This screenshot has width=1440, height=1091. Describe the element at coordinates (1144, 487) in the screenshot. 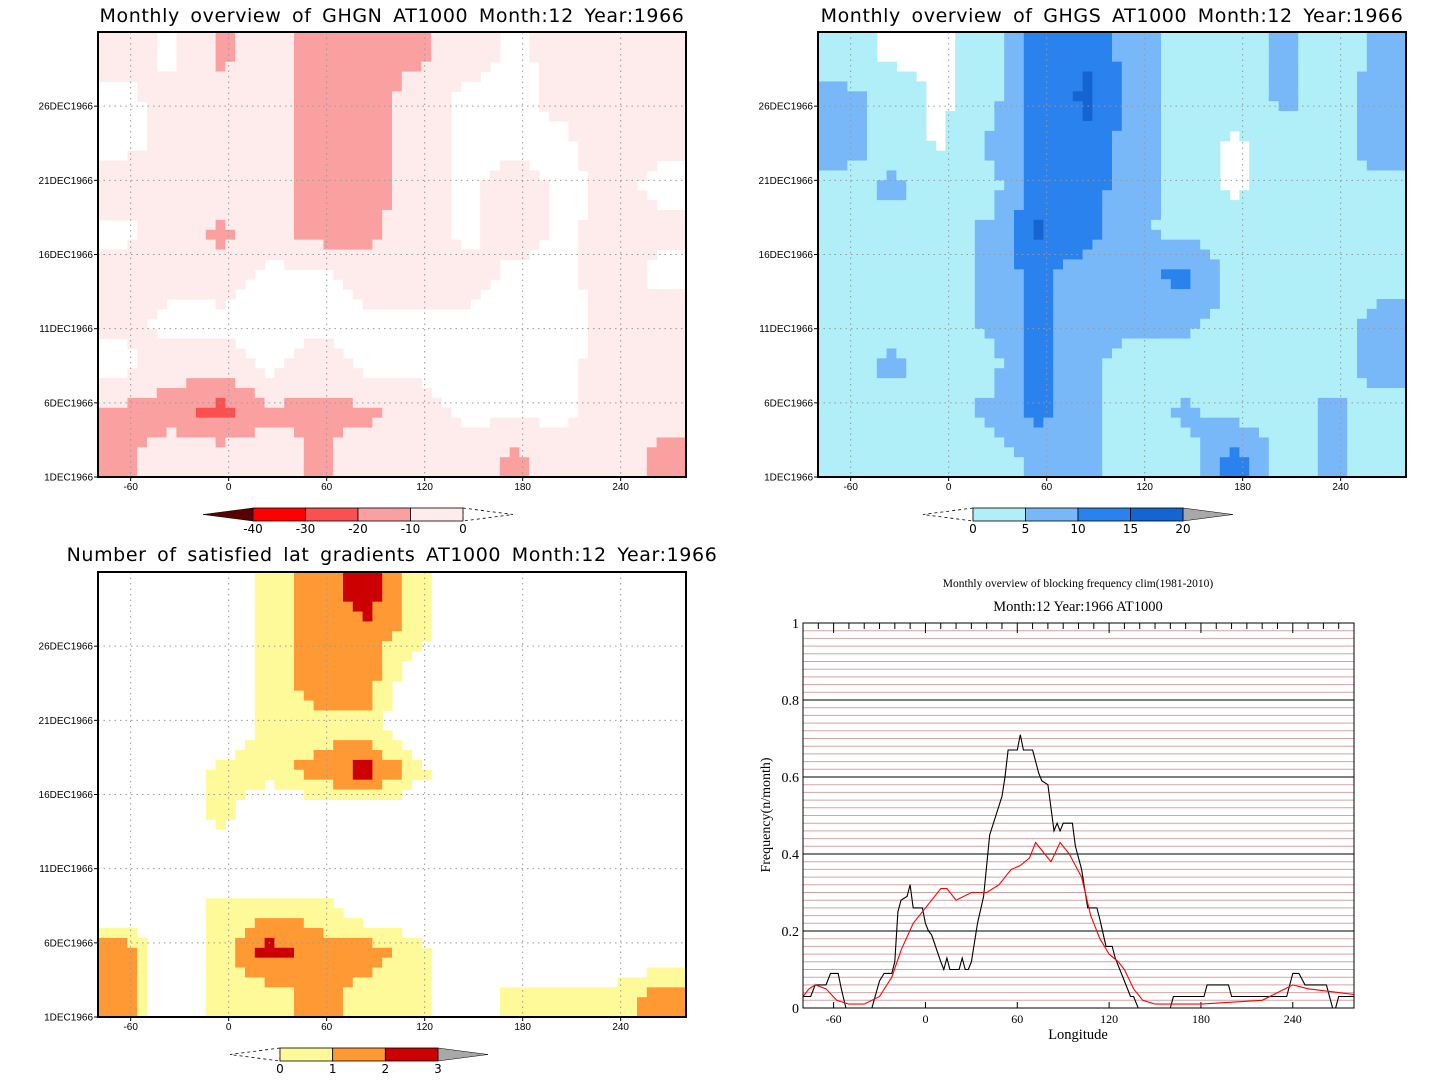

I see `x-tick-label: 120` at that location.